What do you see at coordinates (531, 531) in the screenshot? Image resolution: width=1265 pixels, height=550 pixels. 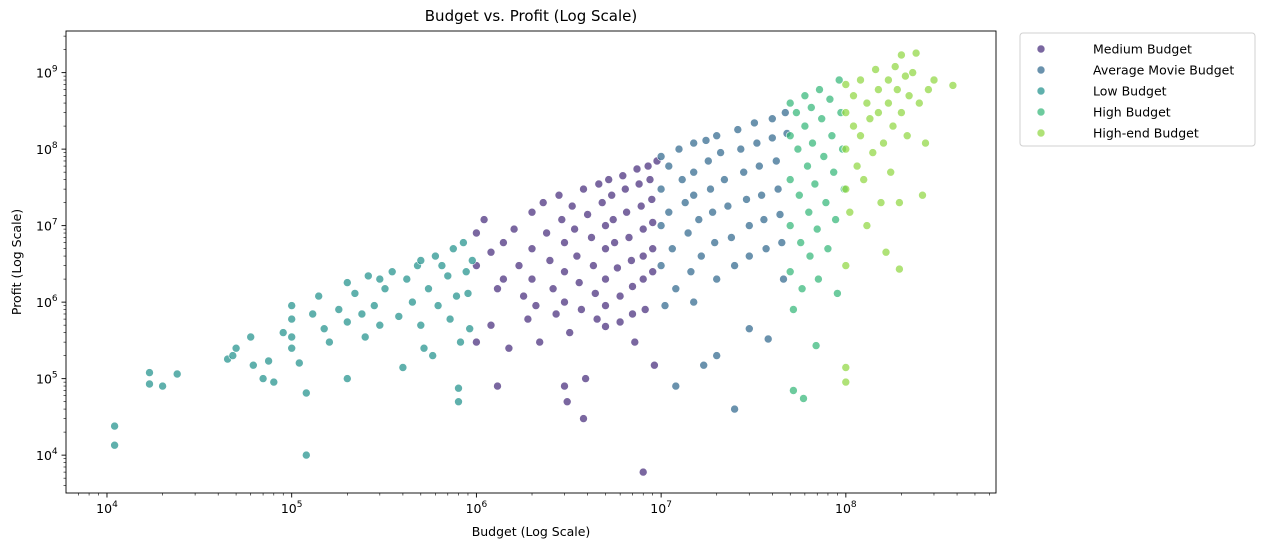 I see `x-axis-label: Budget (Log Scale)` at bounding box center [531, 531].